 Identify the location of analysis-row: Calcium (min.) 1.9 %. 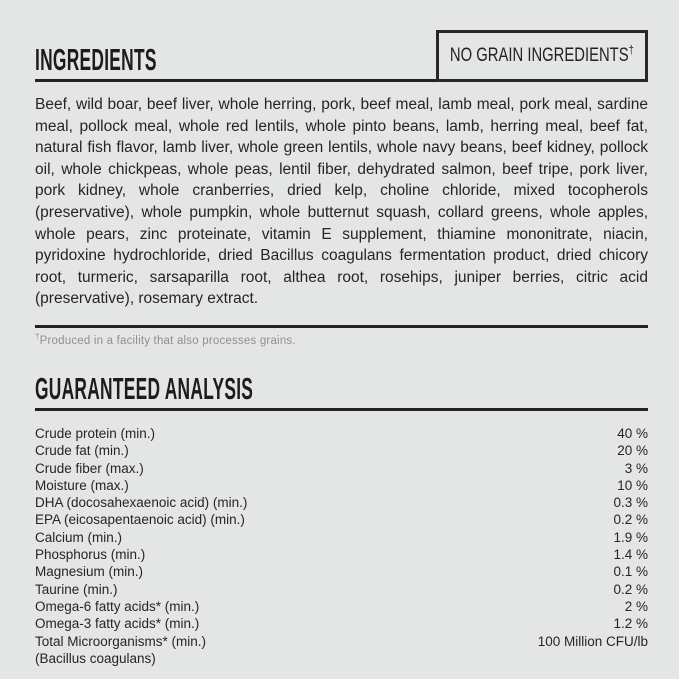
(341, 537).